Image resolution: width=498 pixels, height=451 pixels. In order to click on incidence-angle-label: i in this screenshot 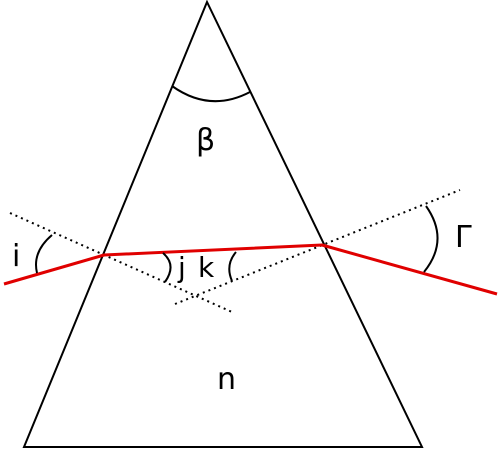, I will do `click(16, 256)`.